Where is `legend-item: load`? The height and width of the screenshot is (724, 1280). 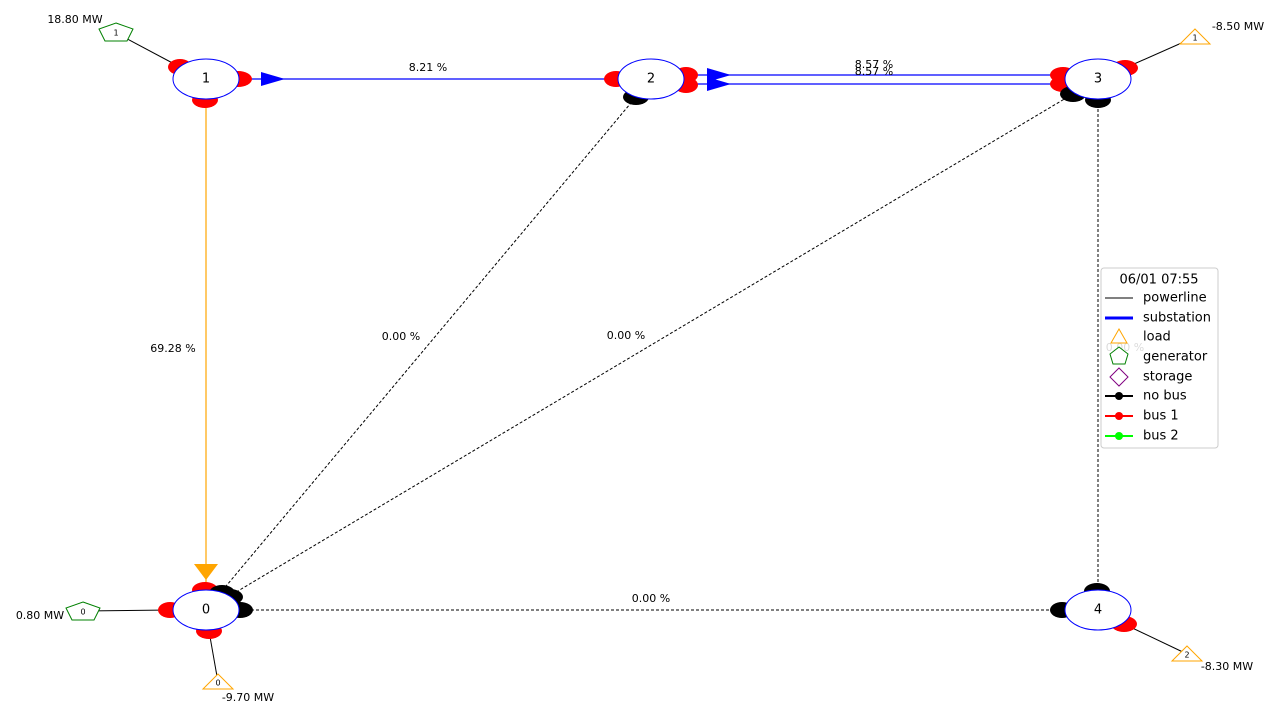 legend-item: load is located at coordinates (1157, 337).